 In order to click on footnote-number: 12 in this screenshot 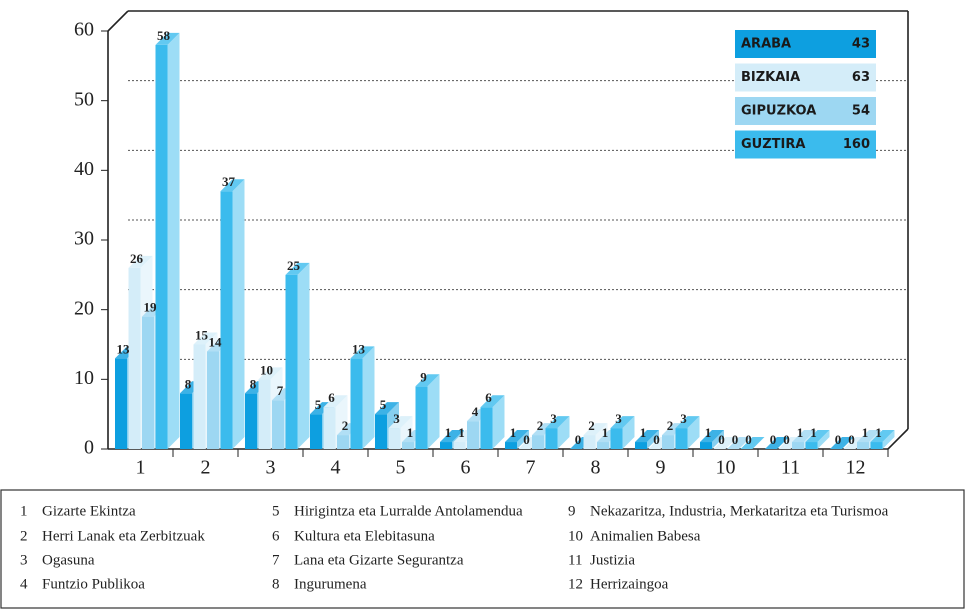, I will do `click(575, 584)`.